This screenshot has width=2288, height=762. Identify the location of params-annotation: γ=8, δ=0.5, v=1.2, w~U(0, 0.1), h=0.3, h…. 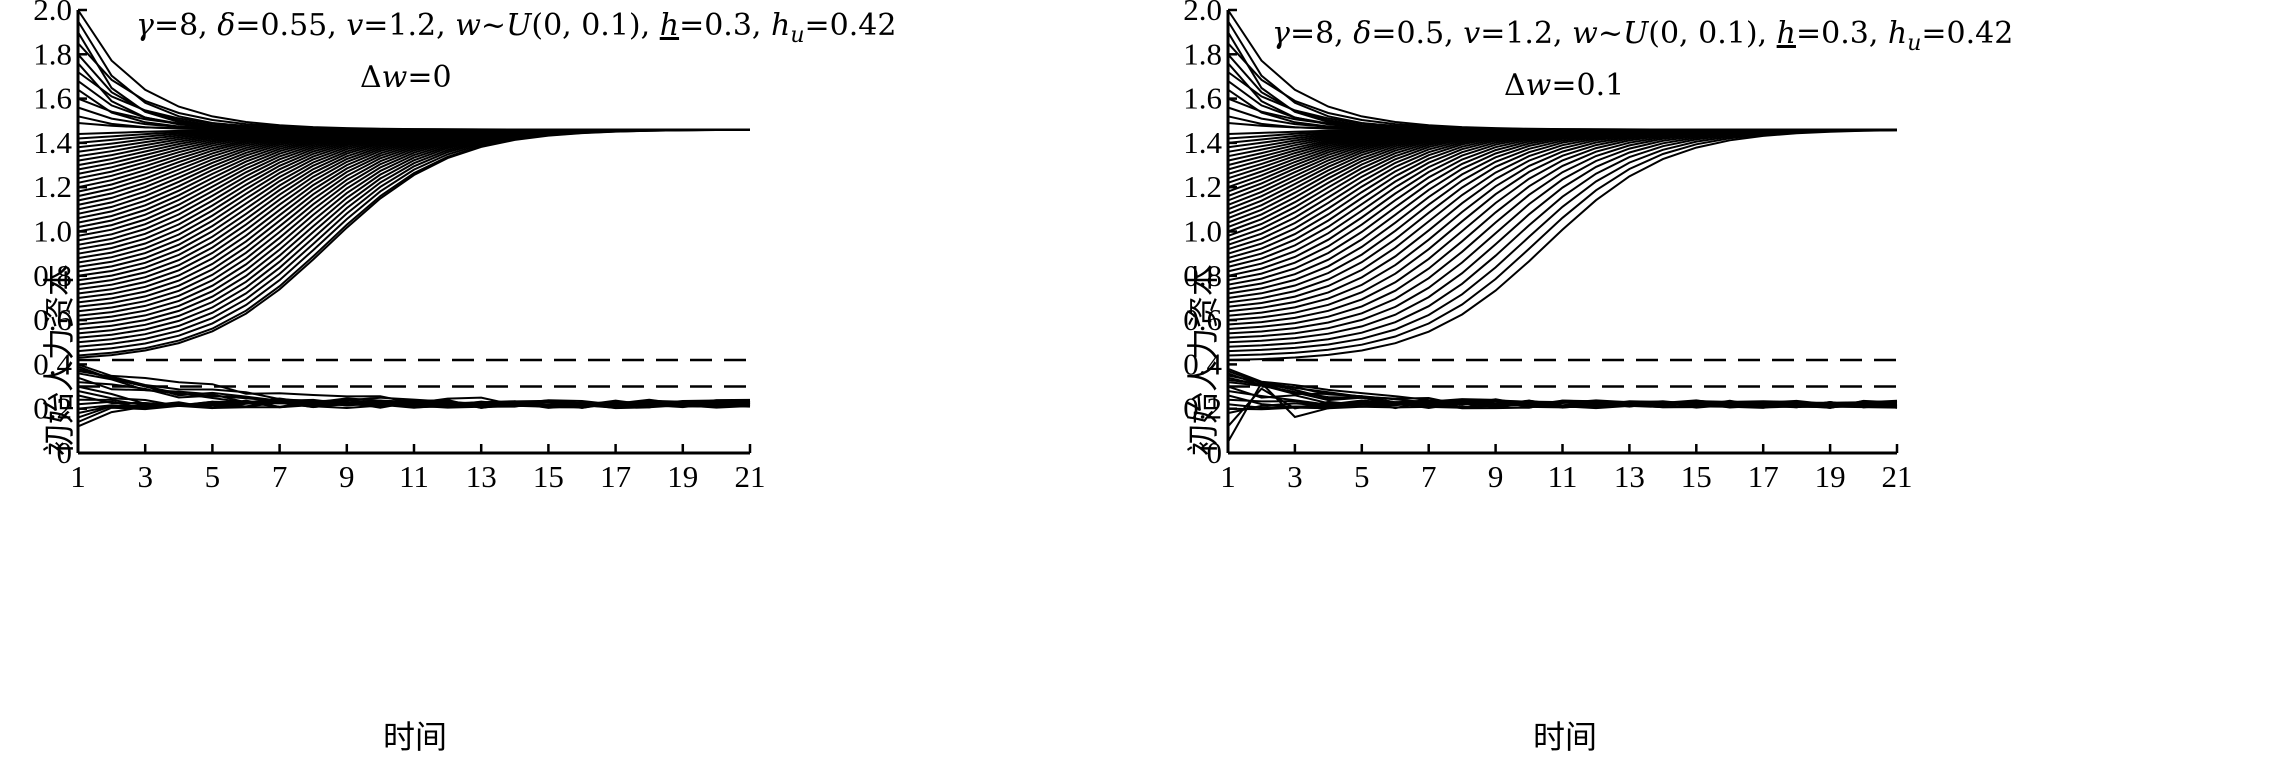
(1643, 36).